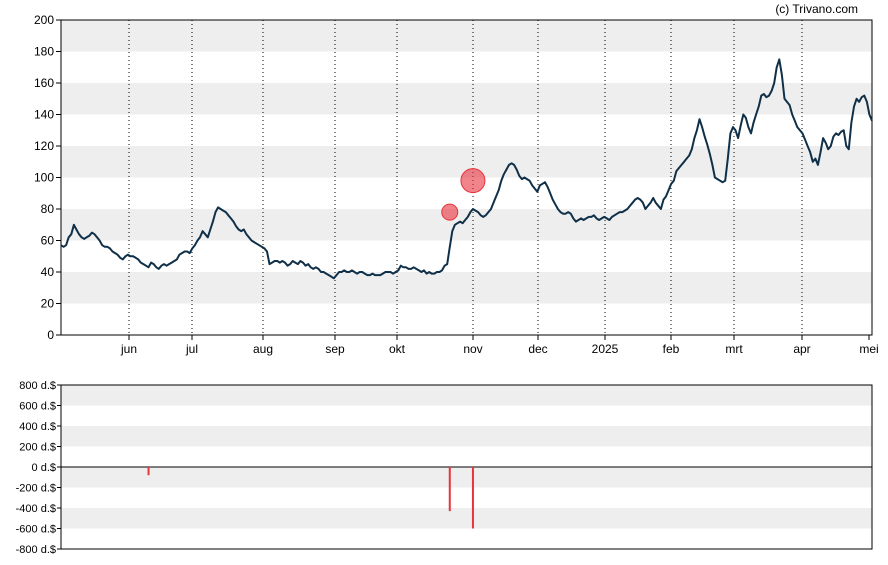 The height and width of the screenshot is (565, 888). I want to click on x-tick-label: nov, so click(472, 349).